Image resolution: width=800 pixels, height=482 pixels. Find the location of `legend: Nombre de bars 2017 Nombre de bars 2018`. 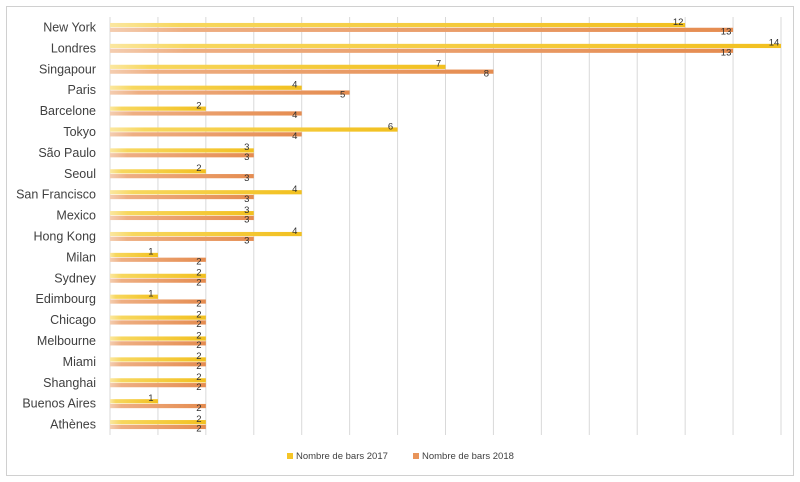

legend: Nombre de bars 2017 Nombre de bars 2018 is located at coordinates (400, 456).